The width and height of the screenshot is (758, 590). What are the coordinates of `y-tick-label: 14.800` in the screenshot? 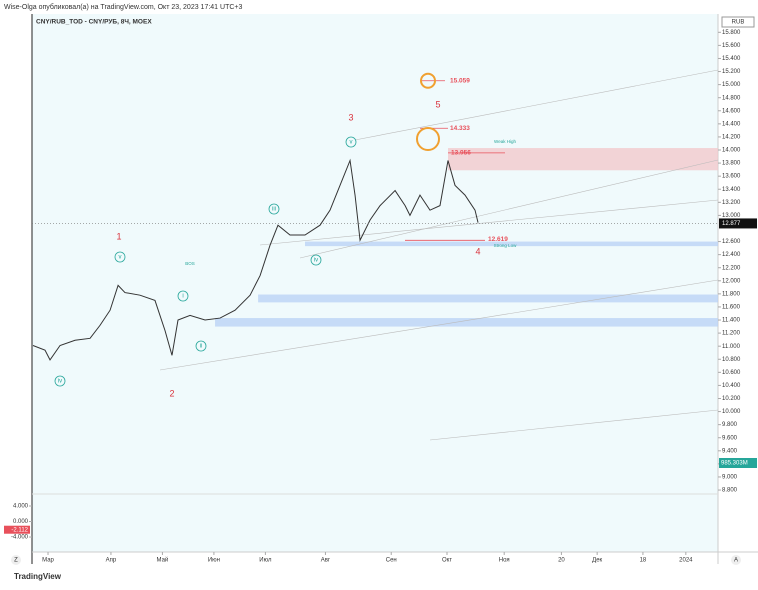 It's located at (731, 98).